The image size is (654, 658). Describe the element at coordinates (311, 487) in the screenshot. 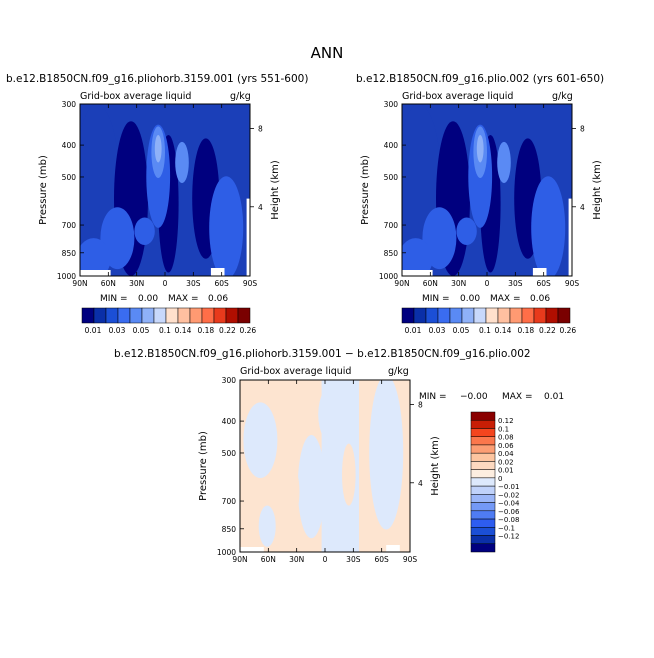

I see `diff-neg-eq` at that location.